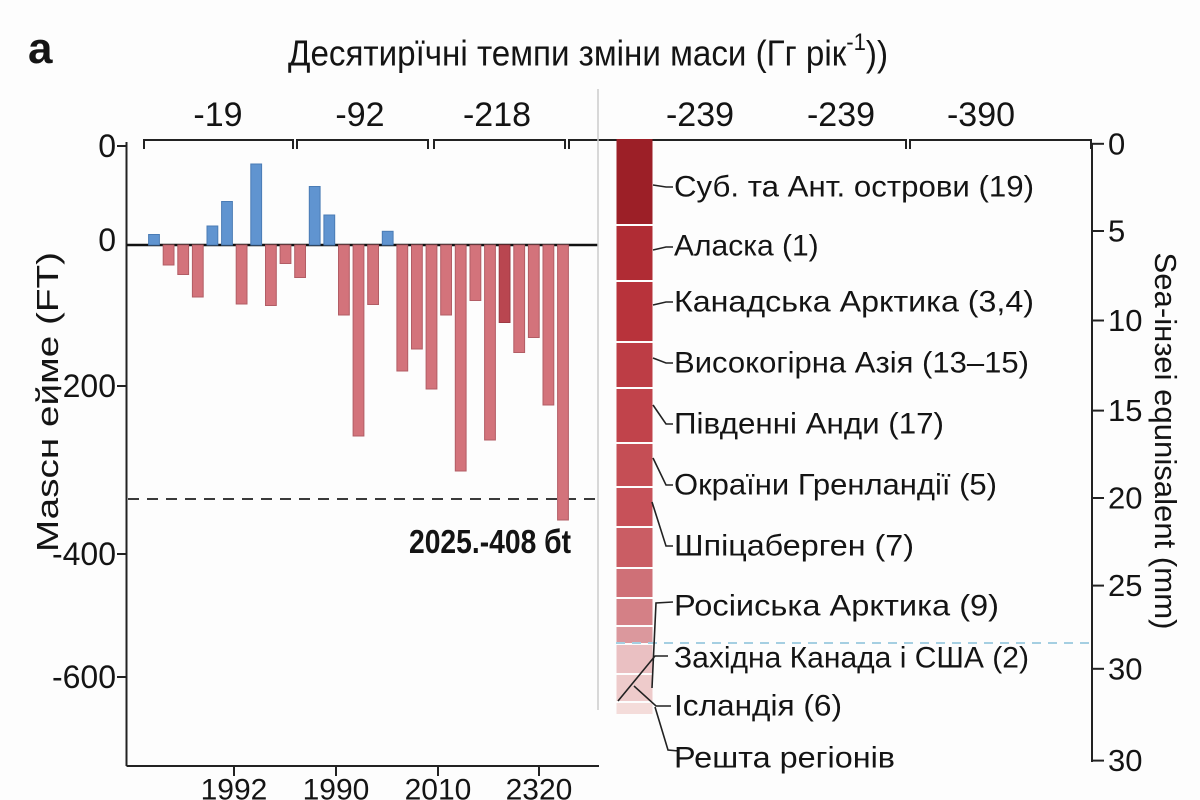 Image resolution: width=1200 pixels, height=800 pixels. Describe the element at coordinates (835, 485) in the screenshot. I see `svg-text: Окраїни Гренландії (5)` at that location.